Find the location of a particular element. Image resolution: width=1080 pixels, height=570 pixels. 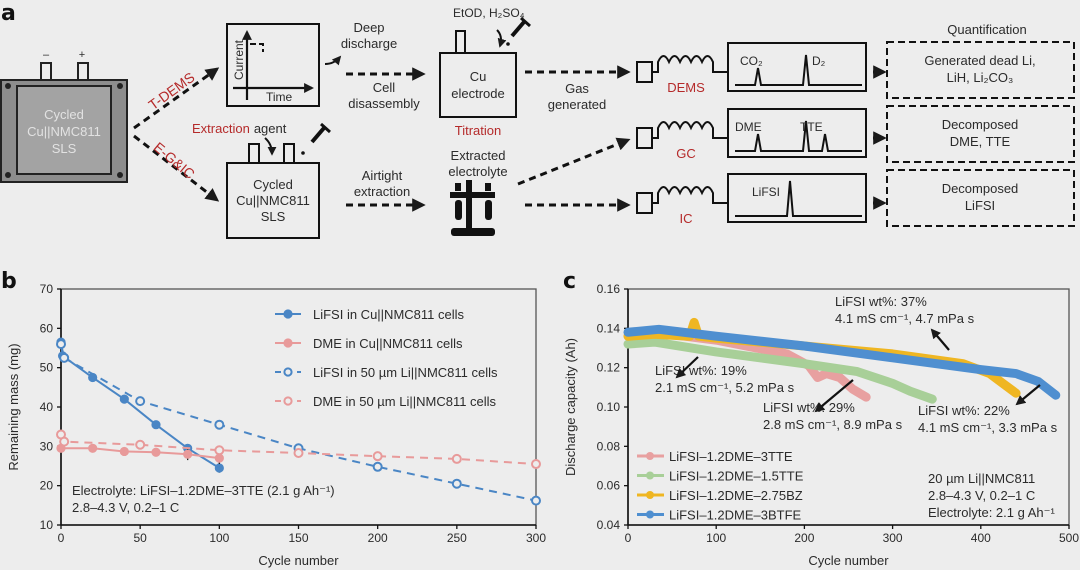

to-gc-arrow is located at coordinates (574, 161).